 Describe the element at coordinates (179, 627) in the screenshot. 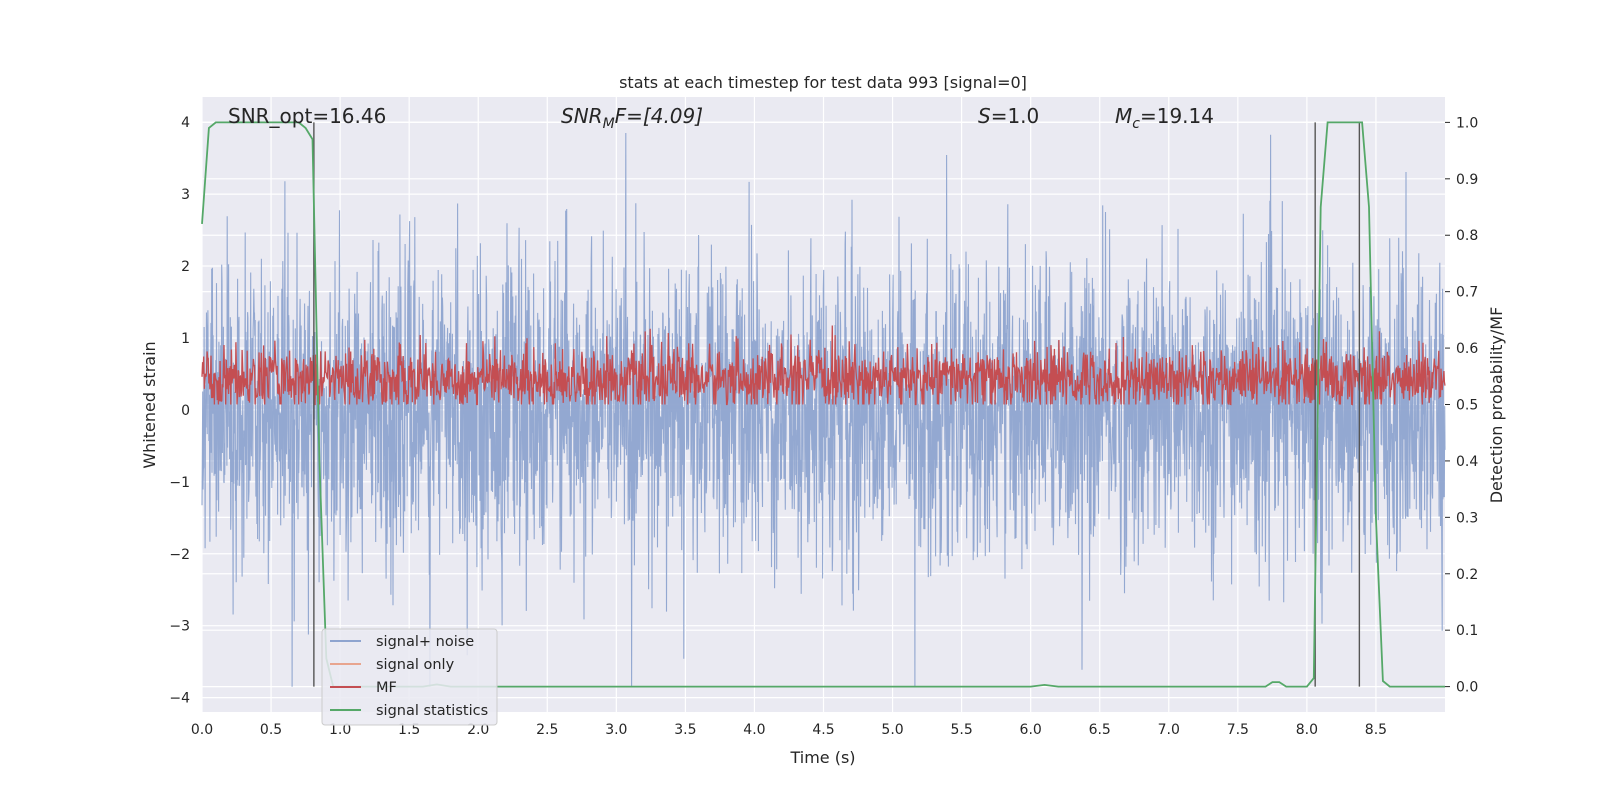

I see `y-tick-label: −3` at that location.